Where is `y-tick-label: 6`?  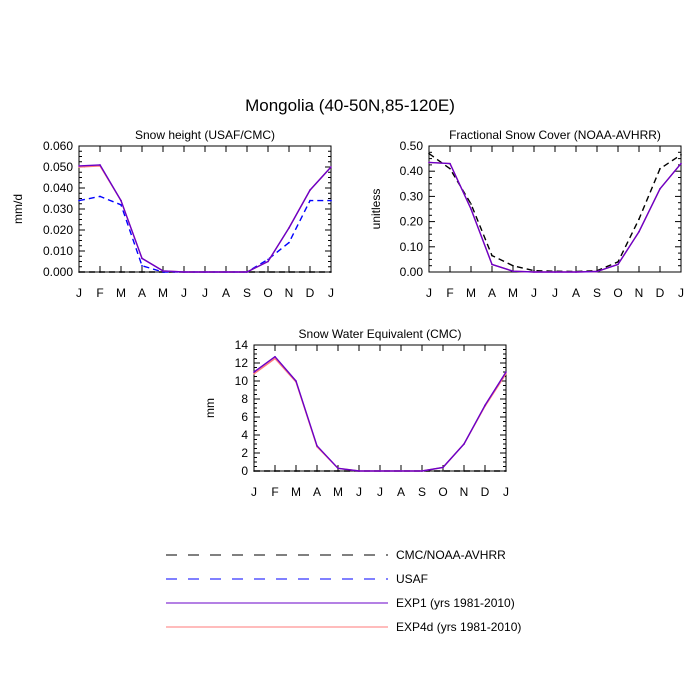 y-tick-label: 6 is located at coordinates (244, 417).